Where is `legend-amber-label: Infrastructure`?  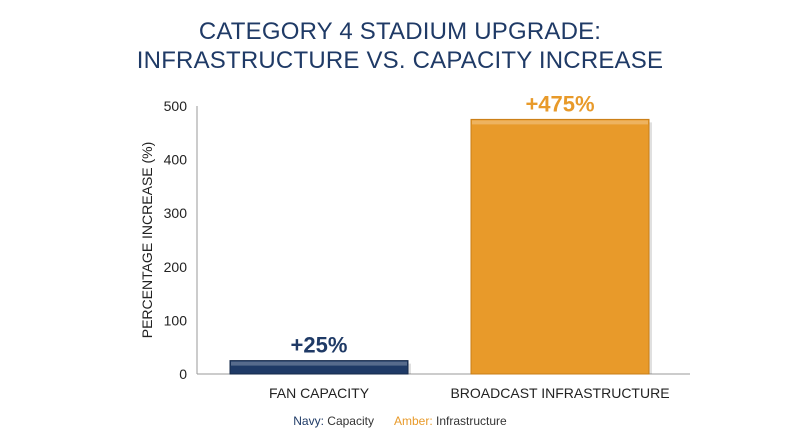
legend-amber-label: Infrastructure is located at coordinates (471, 421).